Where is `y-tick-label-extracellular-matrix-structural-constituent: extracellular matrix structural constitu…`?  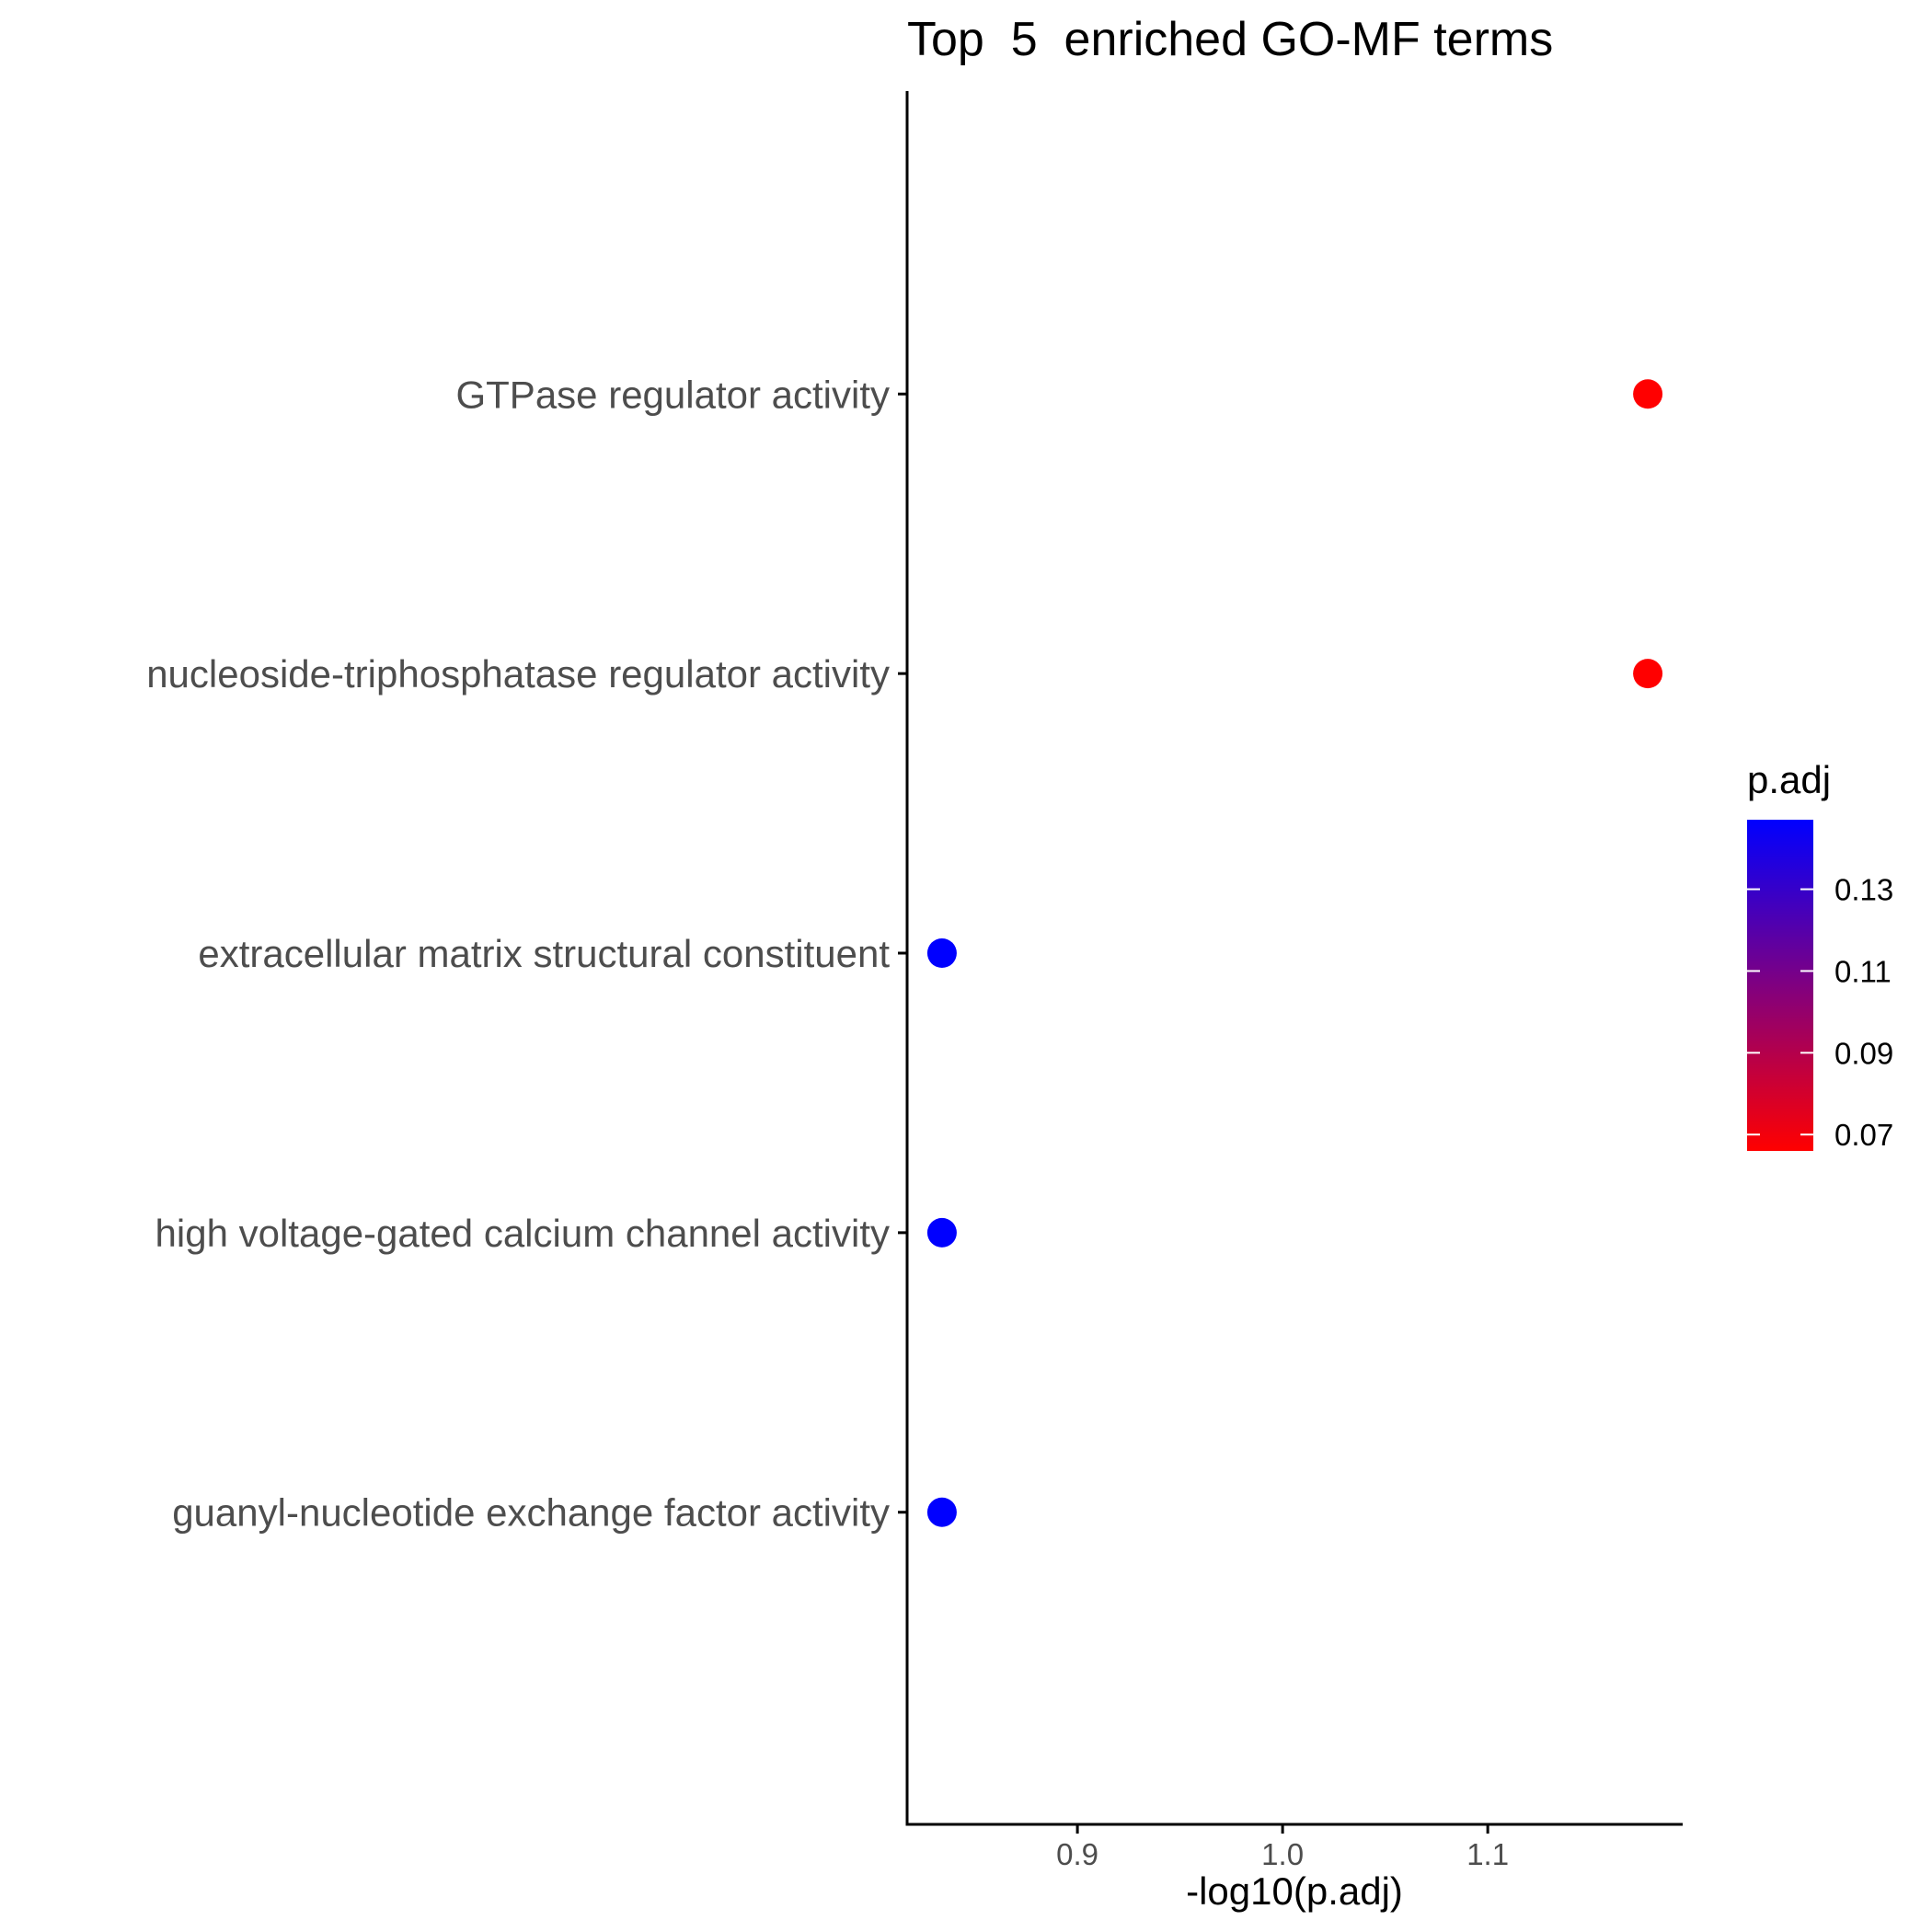
y-tick-label-extracellular-matrix-structural-constituent: extracellular matrix structural constitu… is located at coordinates (544, 953).